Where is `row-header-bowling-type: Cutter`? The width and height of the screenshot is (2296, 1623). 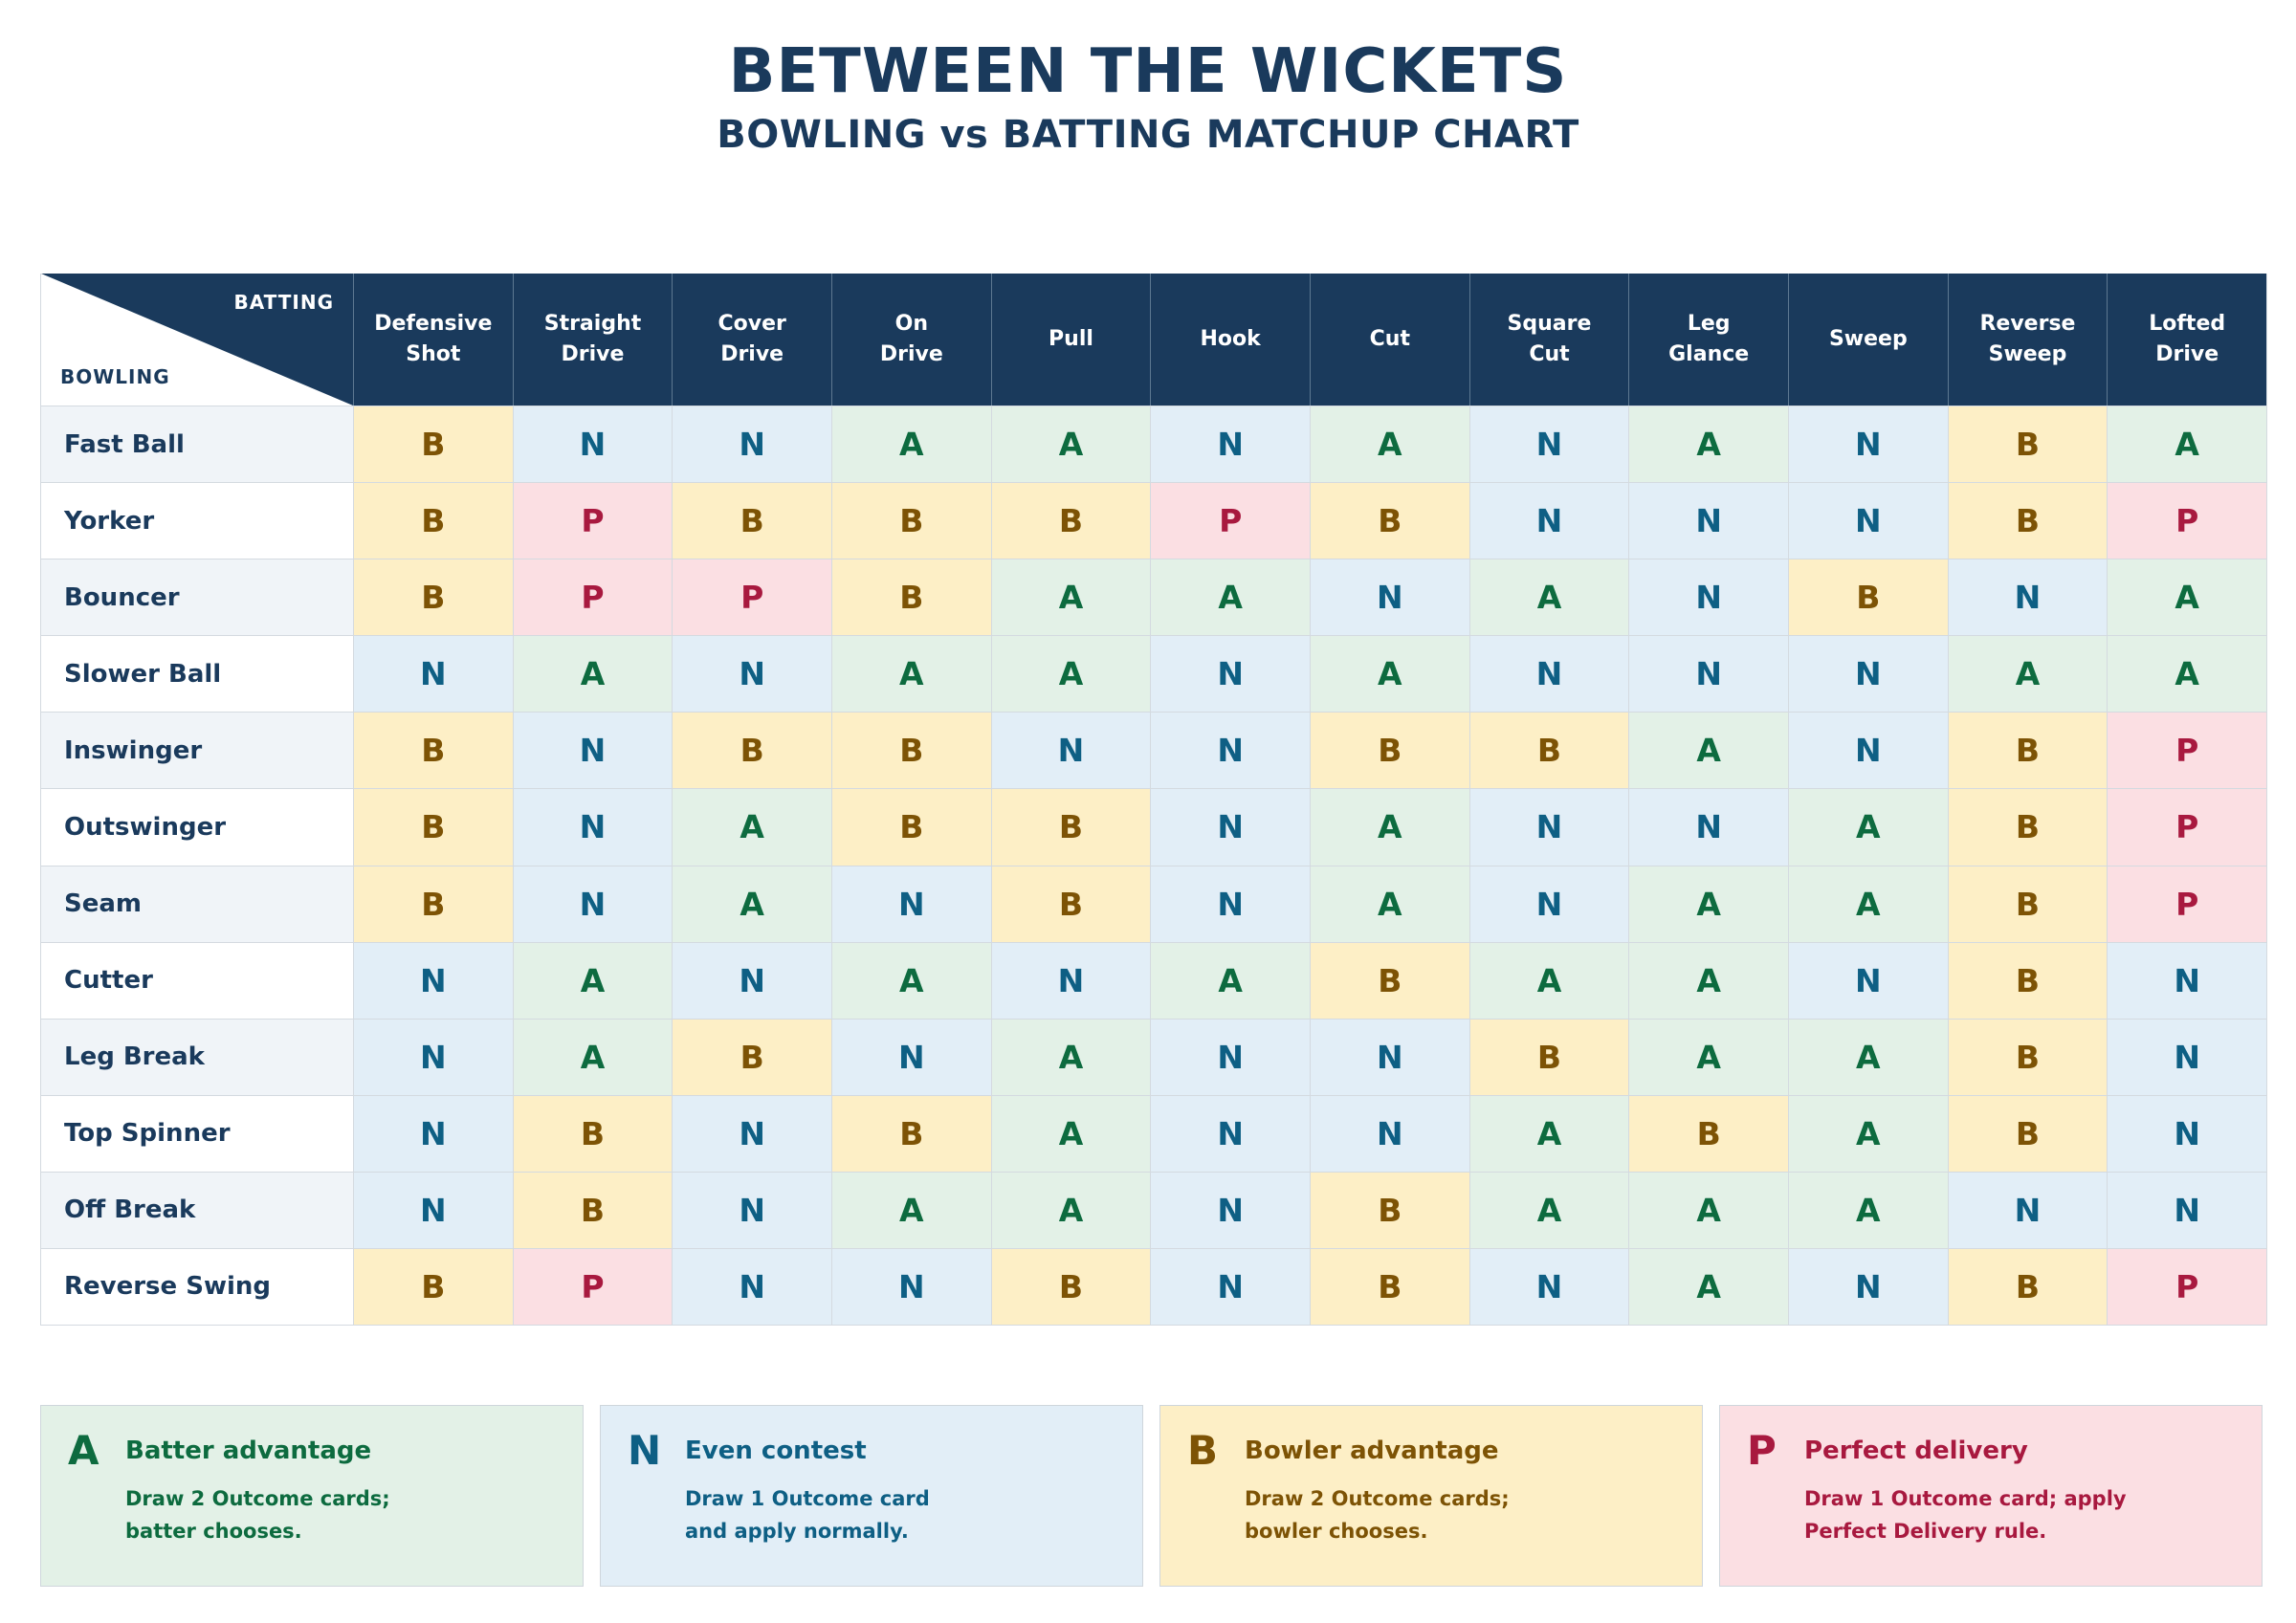 row-header-bowling-type: Cutter is located at coordinates (197, 980).